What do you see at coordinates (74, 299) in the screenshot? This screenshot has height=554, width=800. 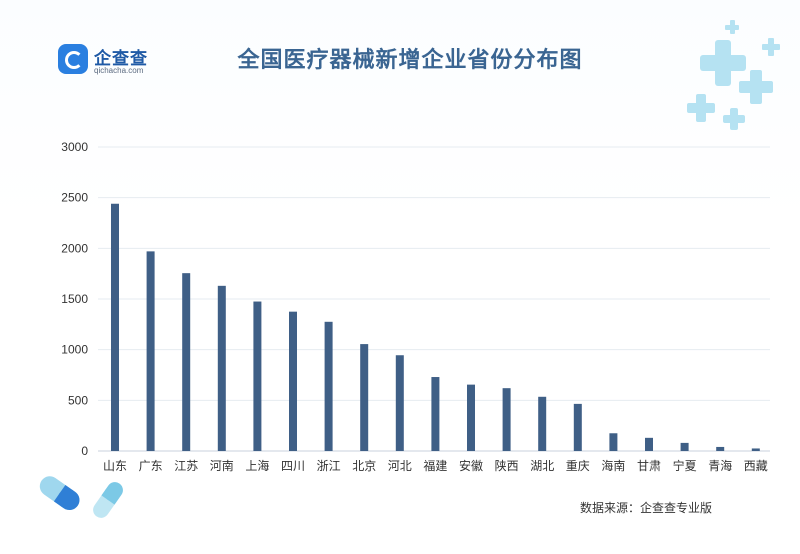 I see `y-tick-label: 1500` at bounding box center [74, 299].